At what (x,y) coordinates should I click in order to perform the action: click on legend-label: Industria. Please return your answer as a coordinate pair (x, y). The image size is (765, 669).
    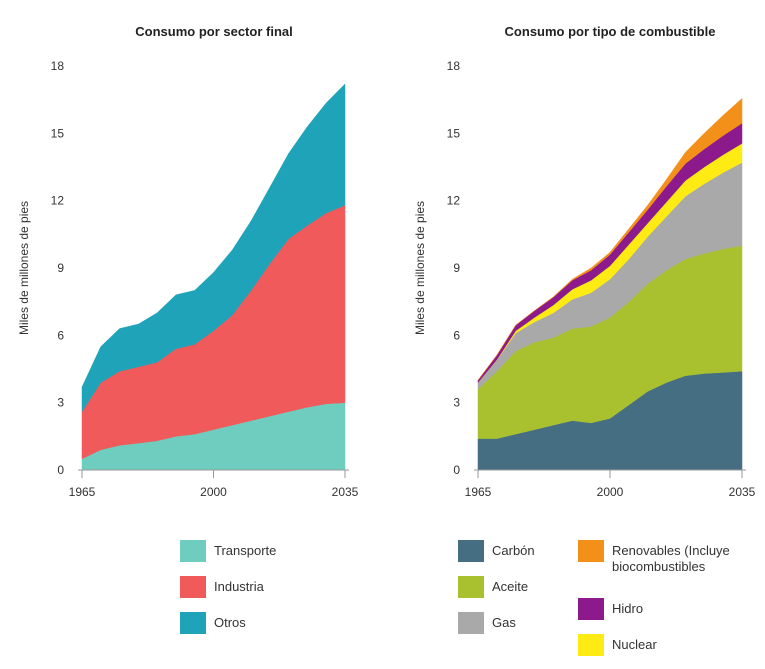
    Looking at the image, I should click on (239, 586).